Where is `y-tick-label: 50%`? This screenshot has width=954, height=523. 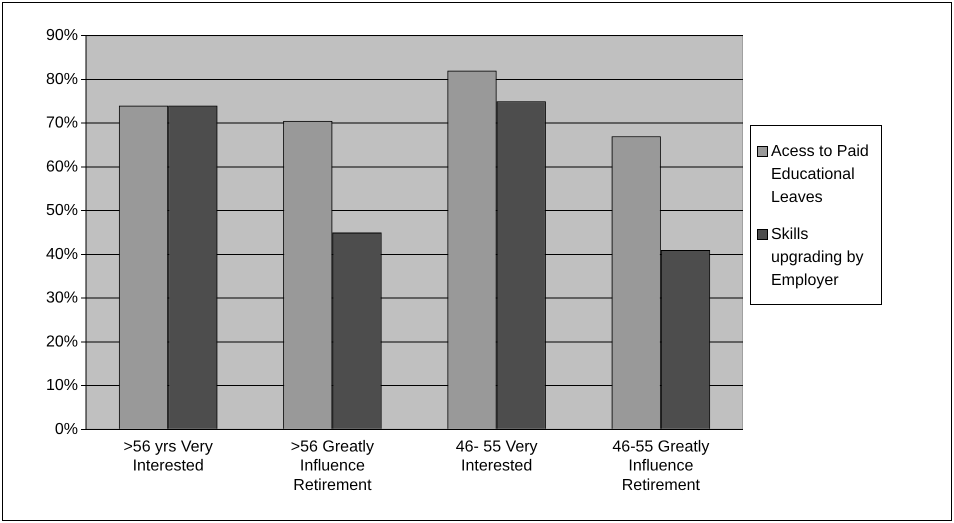 y-tick-label: 50% is located at coordinates (62, 211).